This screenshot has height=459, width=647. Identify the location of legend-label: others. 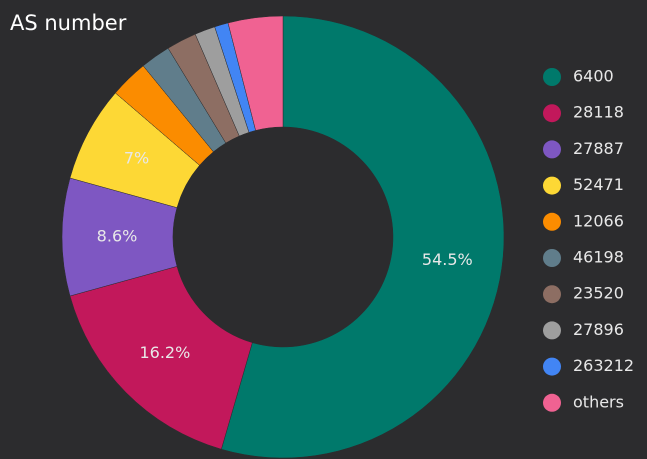
(598, 401).